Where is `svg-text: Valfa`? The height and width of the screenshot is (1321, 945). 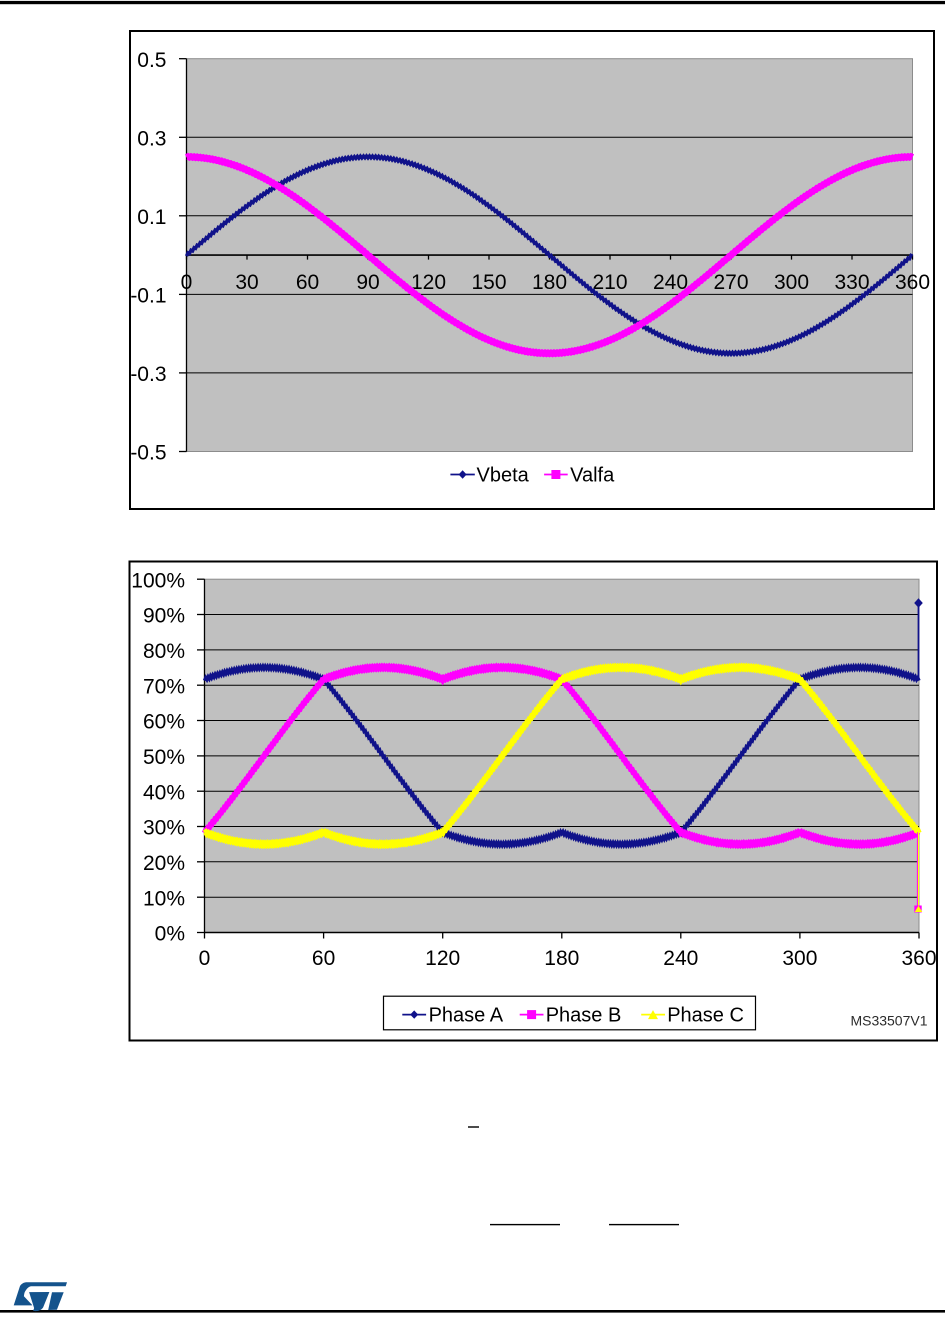
svg-text: Valfa is located at coordinates (592, 476).